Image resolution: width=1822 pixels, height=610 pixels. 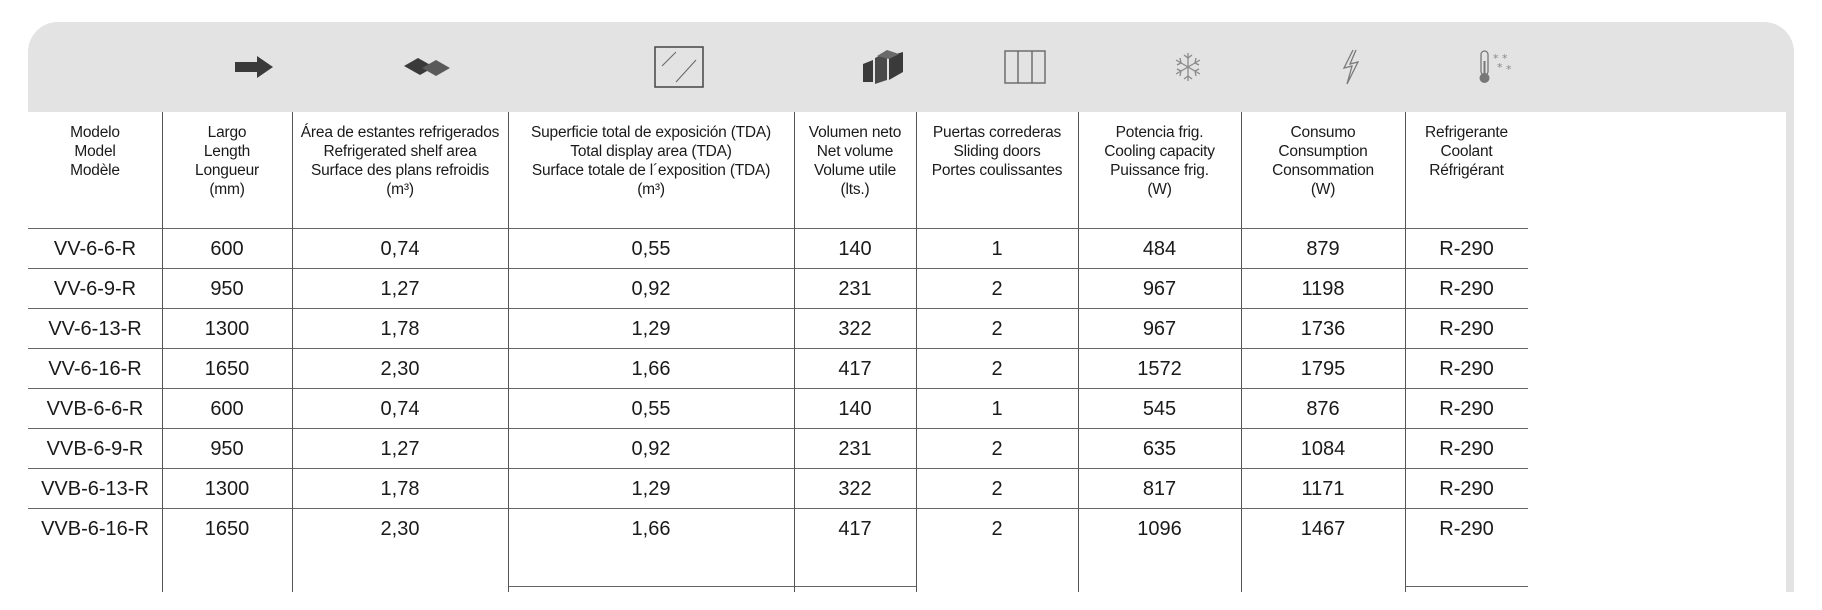 What do you see at coordinates (855, 249) in the screenshot?
I see `table-cell: 140` at bounding box center [855, 249].